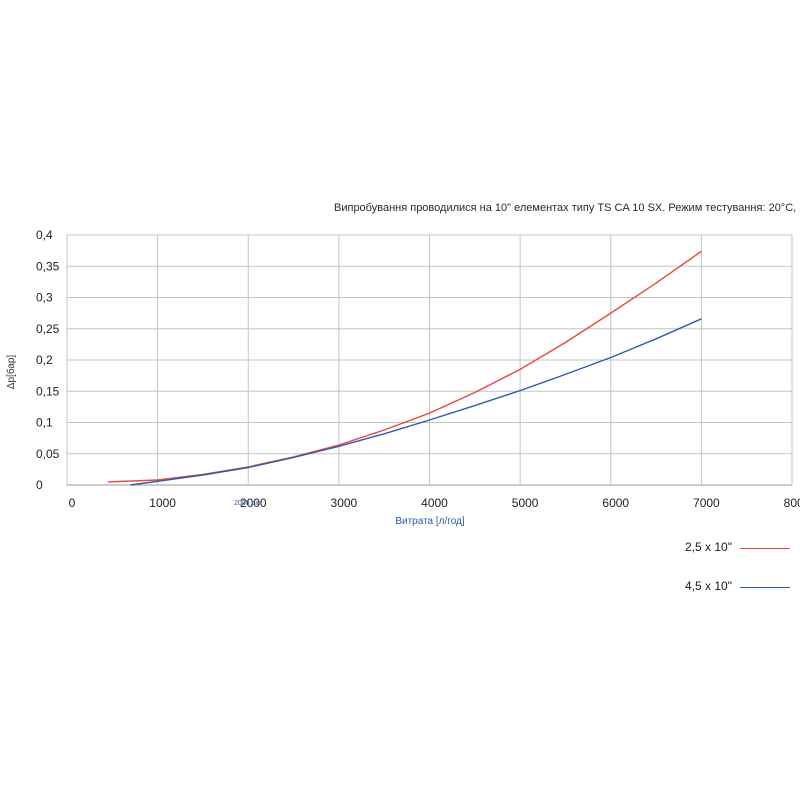 Image resolution: width=800 pixels, height=800 pixels. What do you see at coordinates (792, 503) in the screenshot?
I see `x-tick-label: 8000` at bounding box center [792, 503].